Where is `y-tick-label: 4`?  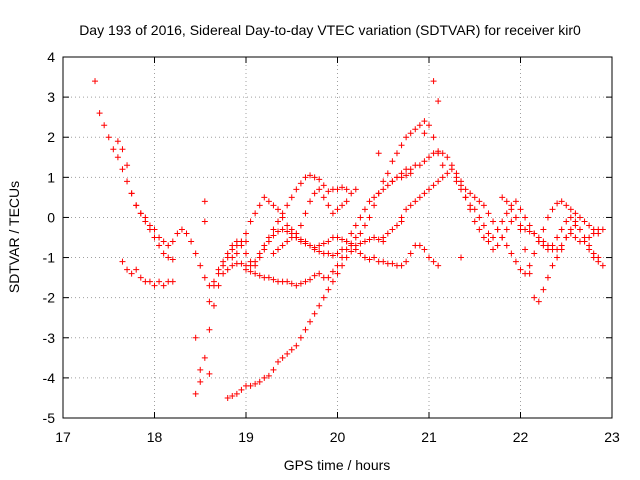
y-tick-label: 4 is located at coordinates (51, 57).